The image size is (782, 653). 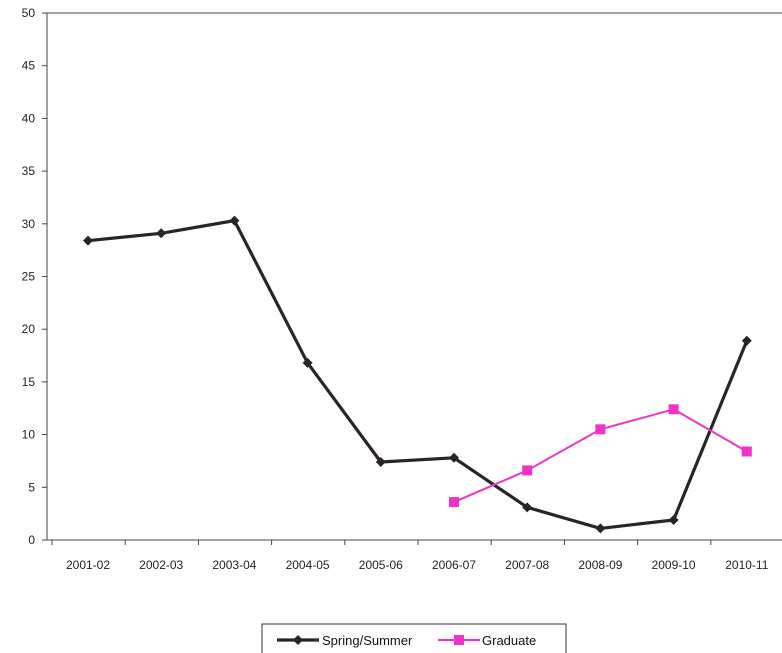 What do you see at coordinates (600, 565) in the screenshot?
I see `x-tick-label: 2008-09` at bounding box center [600, 565].